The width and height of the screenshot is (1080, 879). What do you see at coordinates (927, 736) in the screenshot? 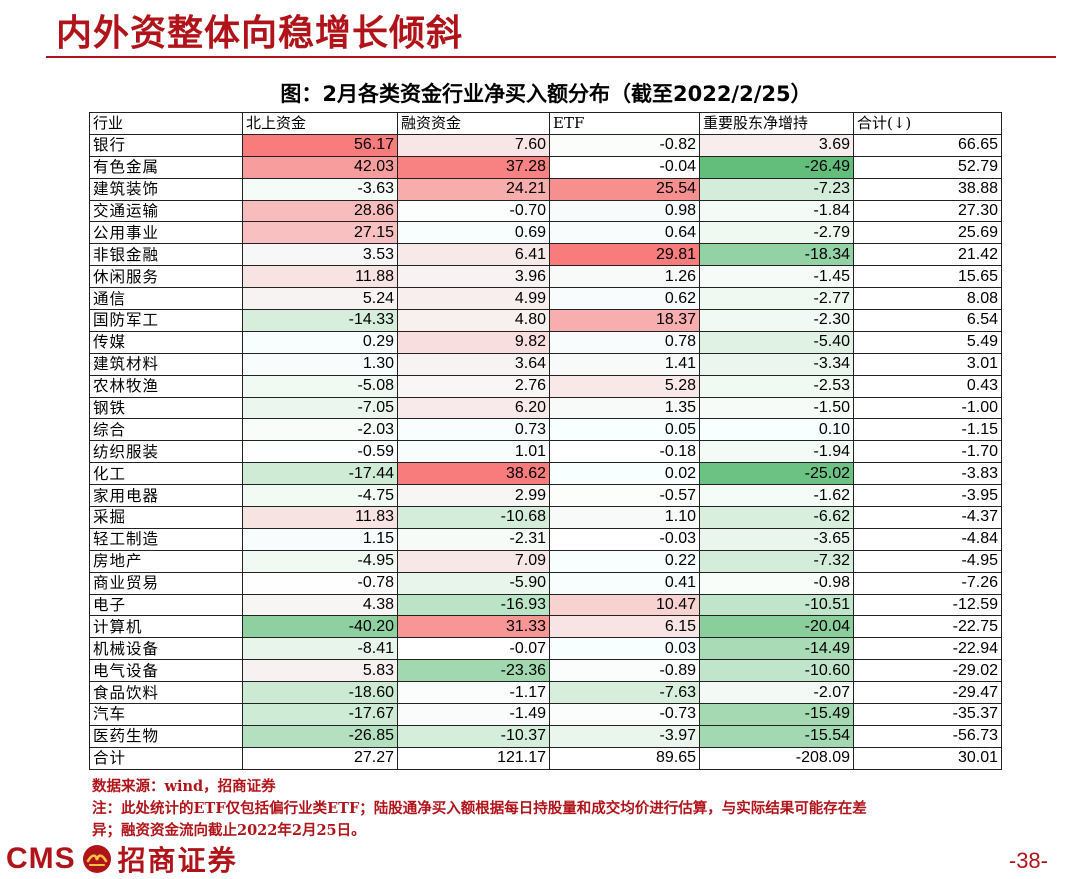
I see `value-cell: -56.73` at bounding box center [927, 736].